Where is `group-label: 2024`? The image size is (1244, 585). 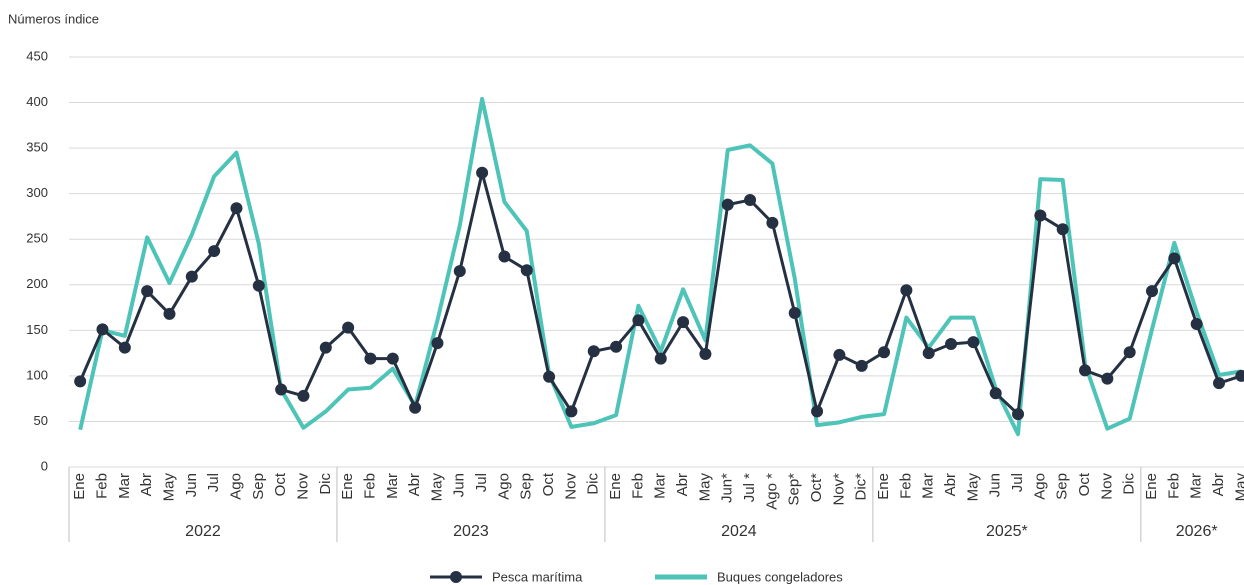
group-label: 2024 is located at coordinates (739, 531).